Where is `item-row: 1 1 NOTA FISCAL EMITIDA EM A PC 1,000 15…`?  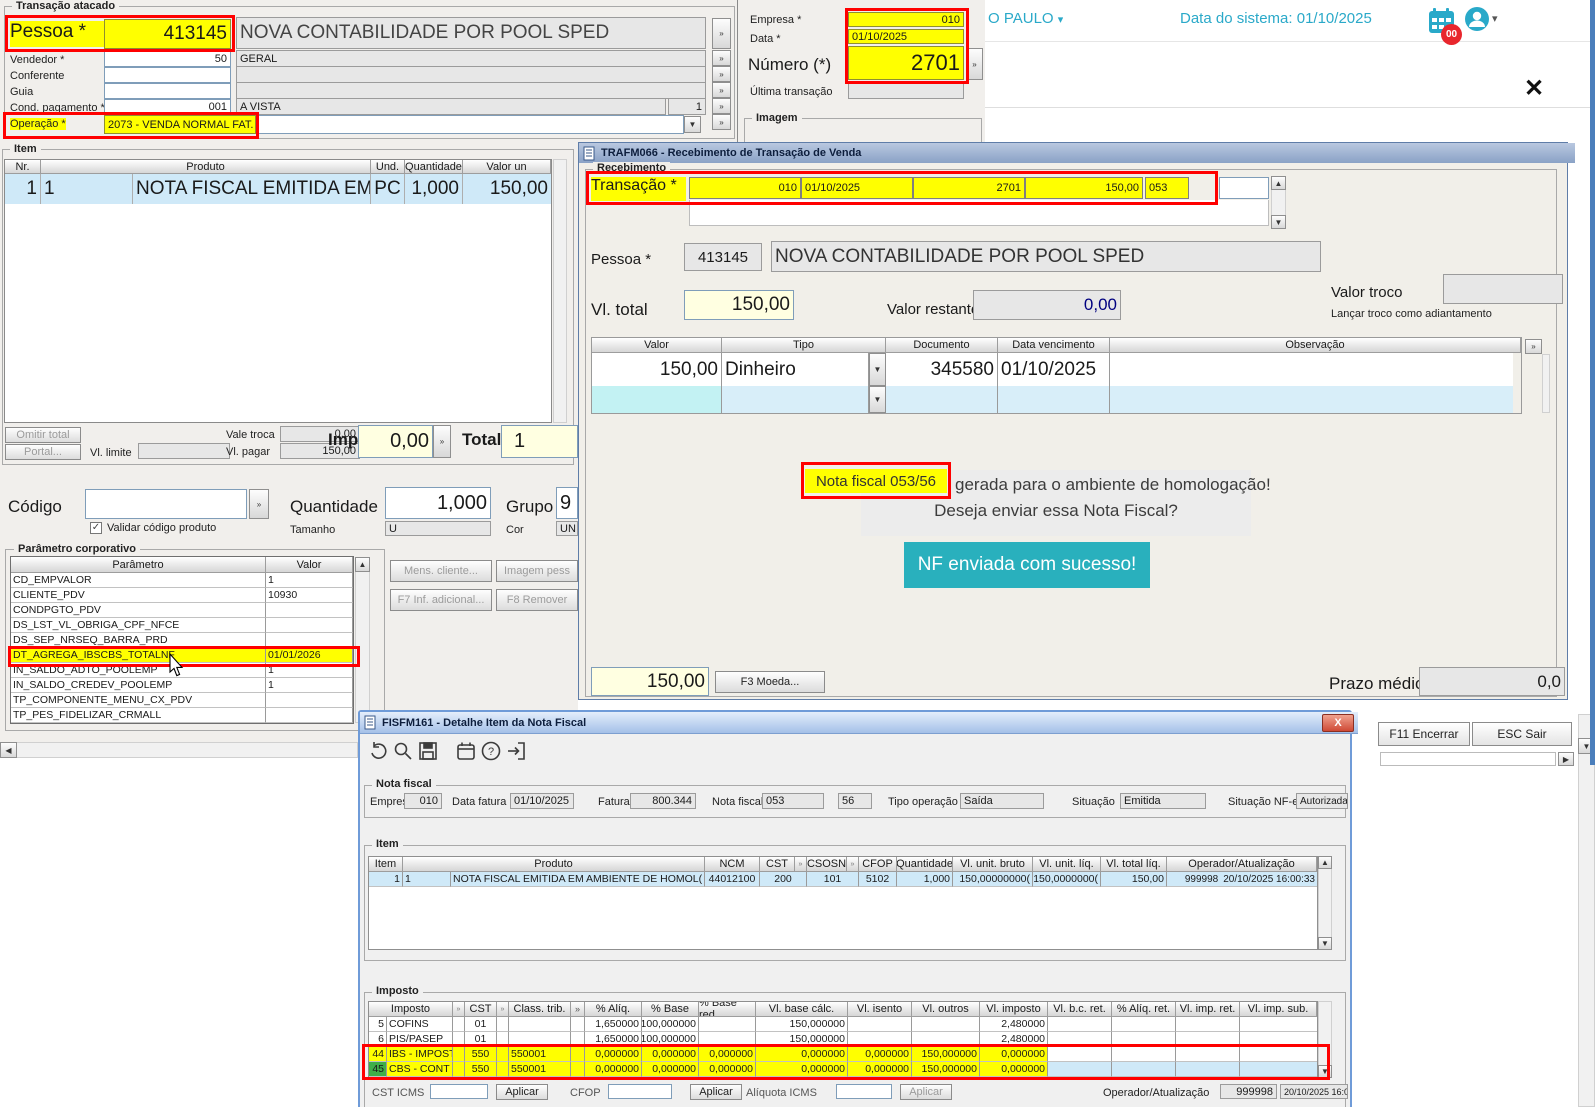 item-row: 1 1 NOTA FISCAL EMITIDA EM A PC 1,000 15… is located at coordinates (278, 189).